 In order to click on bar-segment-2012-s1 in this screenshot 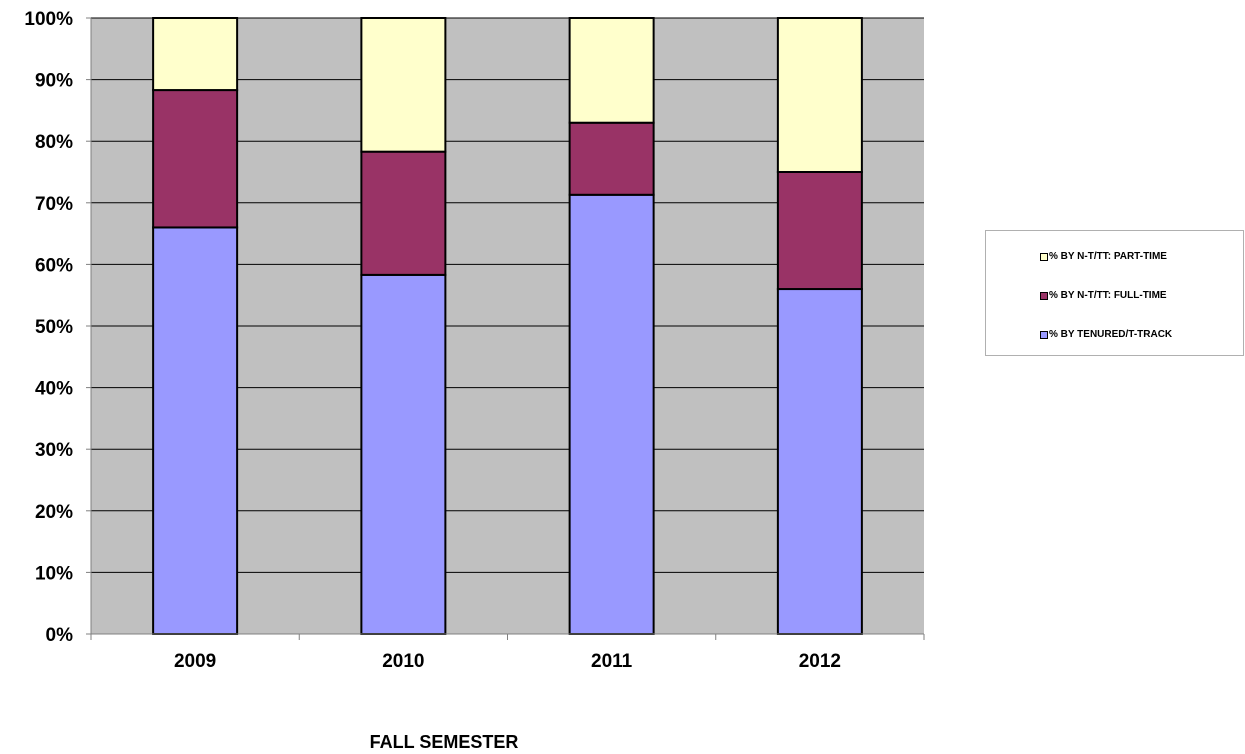, I will do `click(819, 231)`.